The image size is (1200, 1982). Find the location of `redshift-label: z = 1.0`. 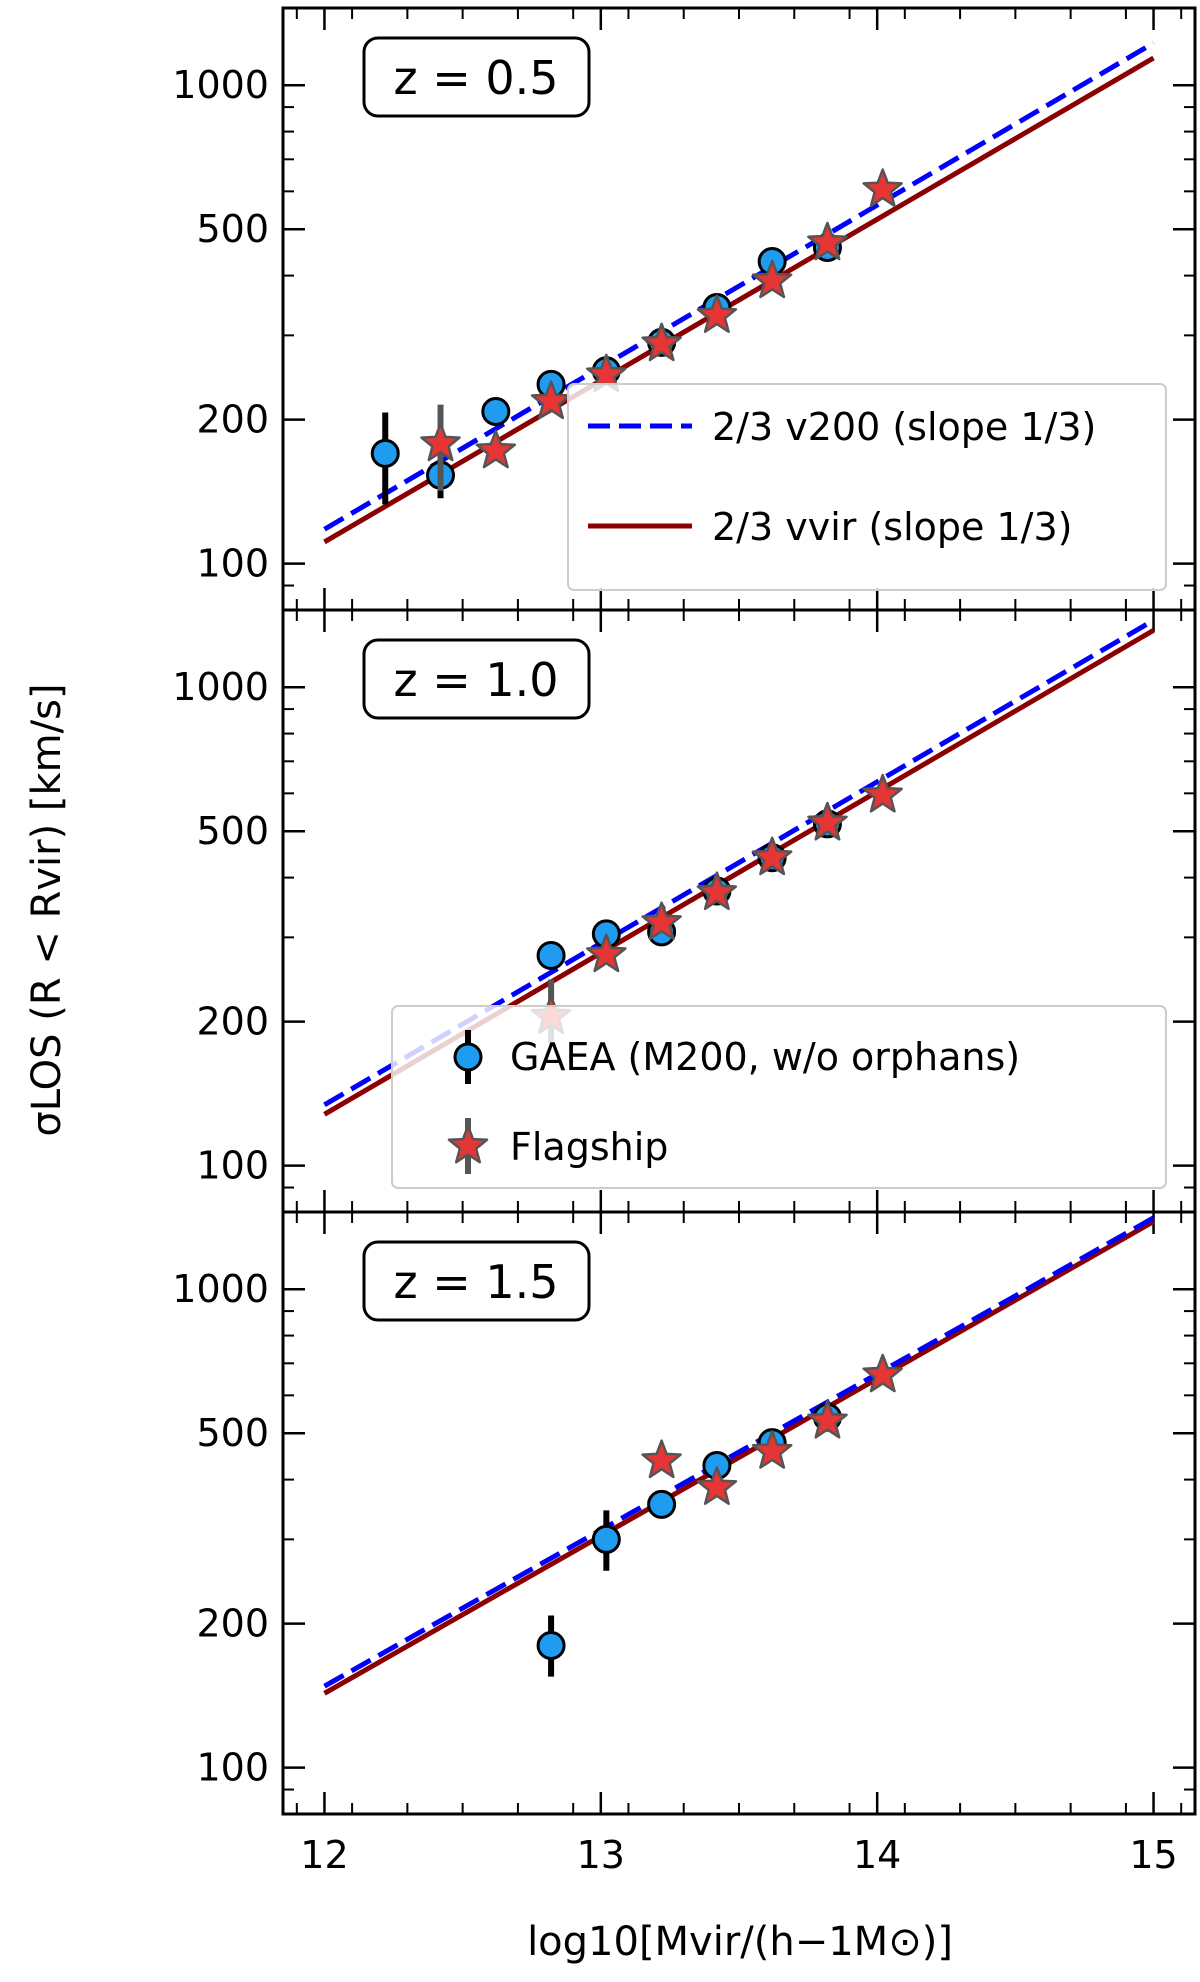

redshift-label: z = 1.0 is located at coordinates (475, 680).